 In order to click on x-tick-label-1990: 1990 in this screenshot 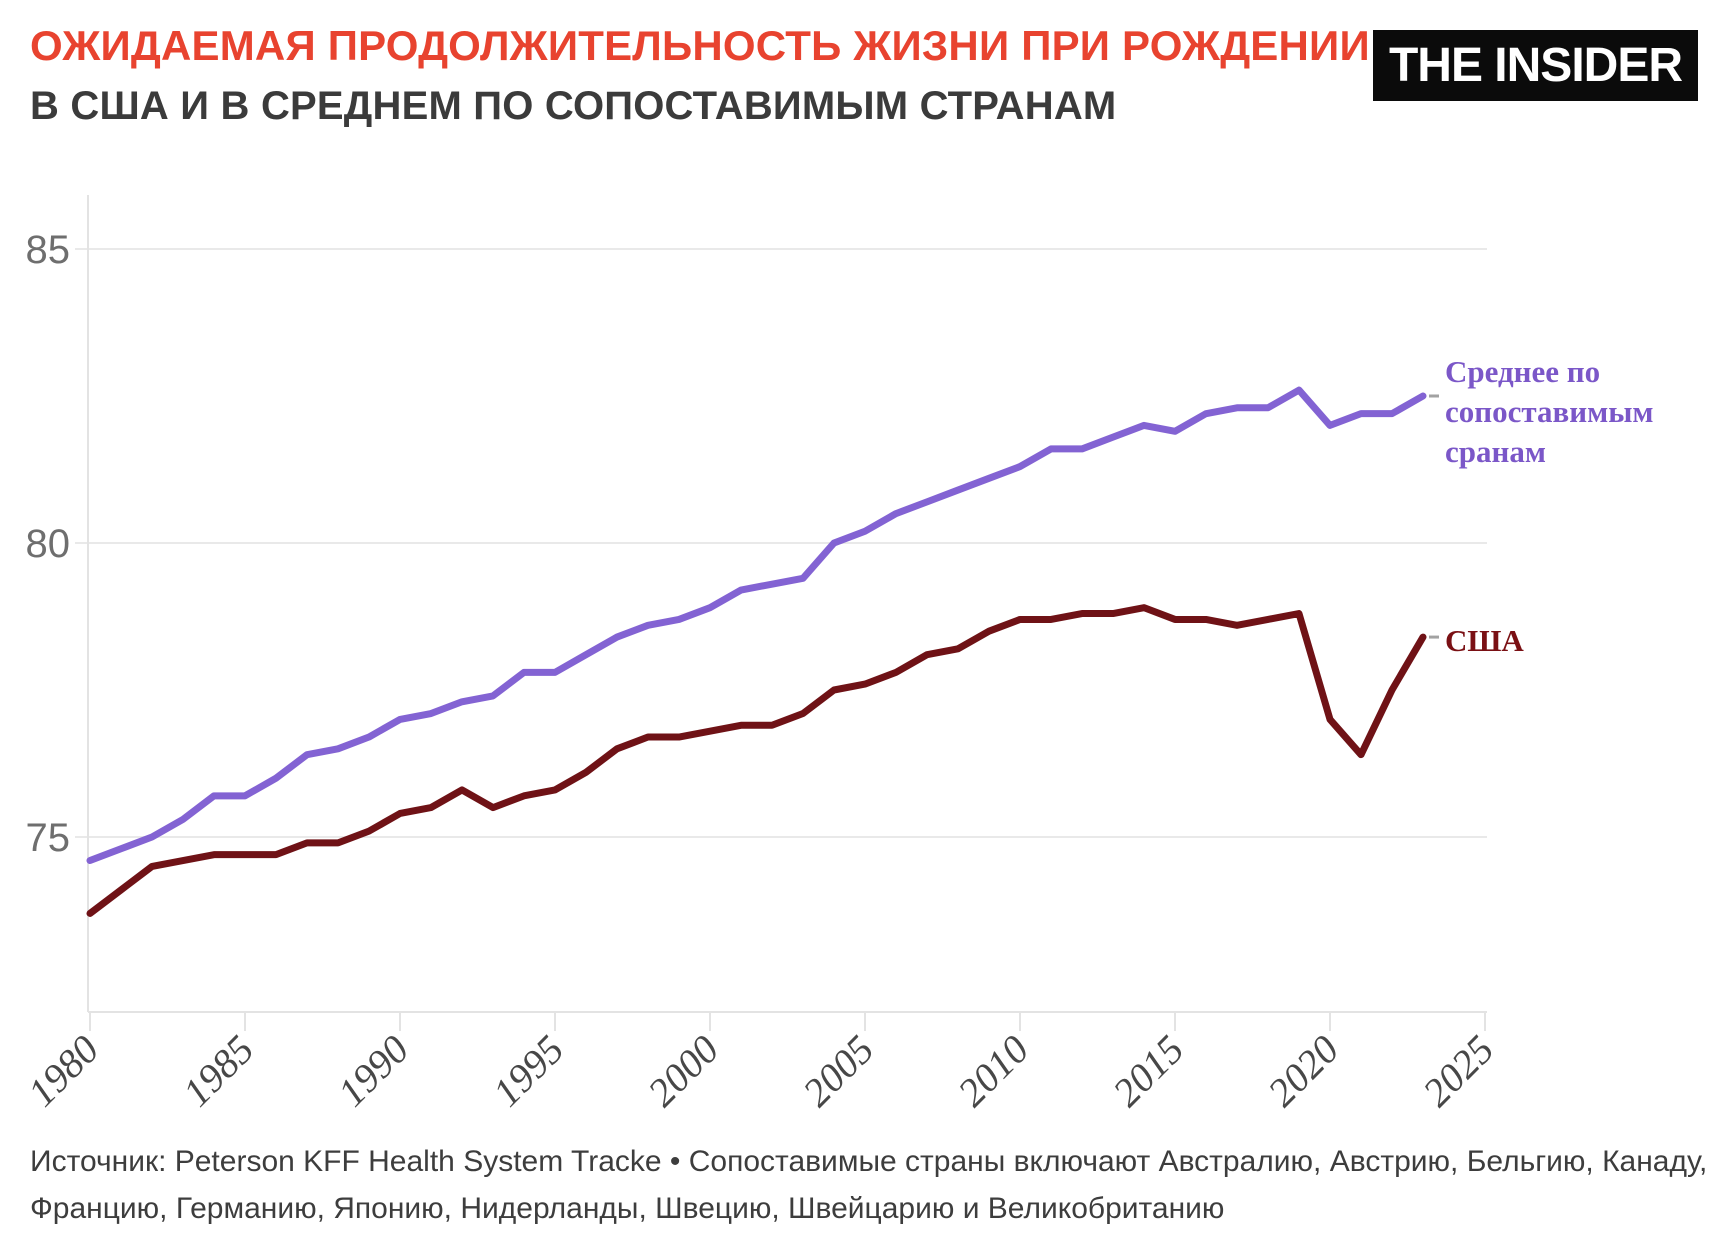, I will do `click(373, 1071)`.